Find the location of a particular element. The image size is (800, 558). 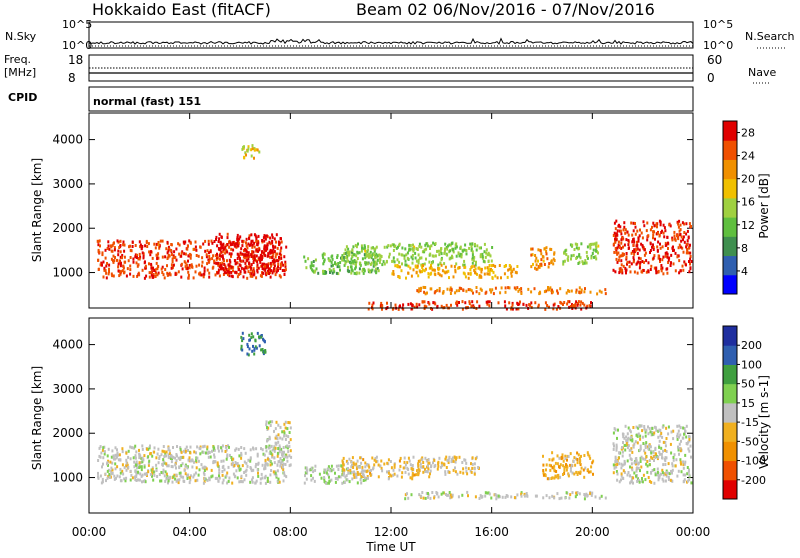

power-colorbar-tick-label: 24 is located at coordinates (748, 156).